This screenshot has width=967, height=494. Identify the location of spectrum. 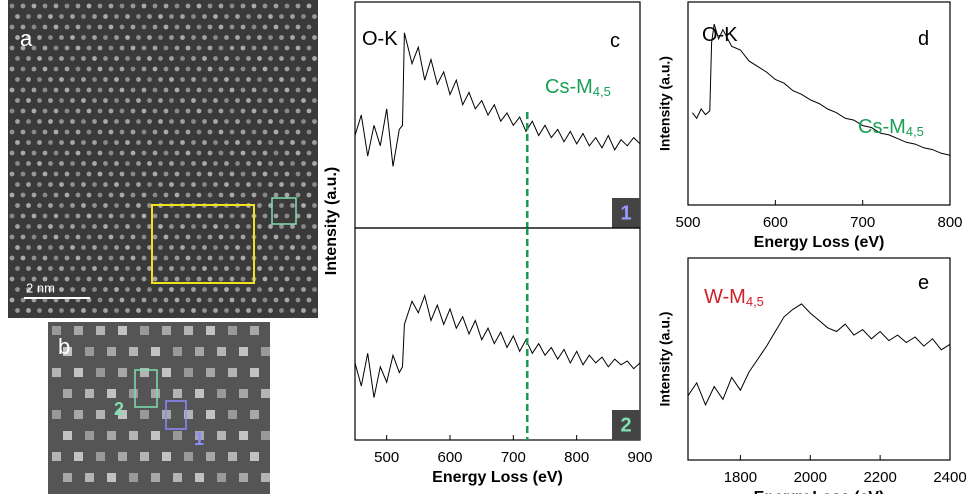
(819, 355).